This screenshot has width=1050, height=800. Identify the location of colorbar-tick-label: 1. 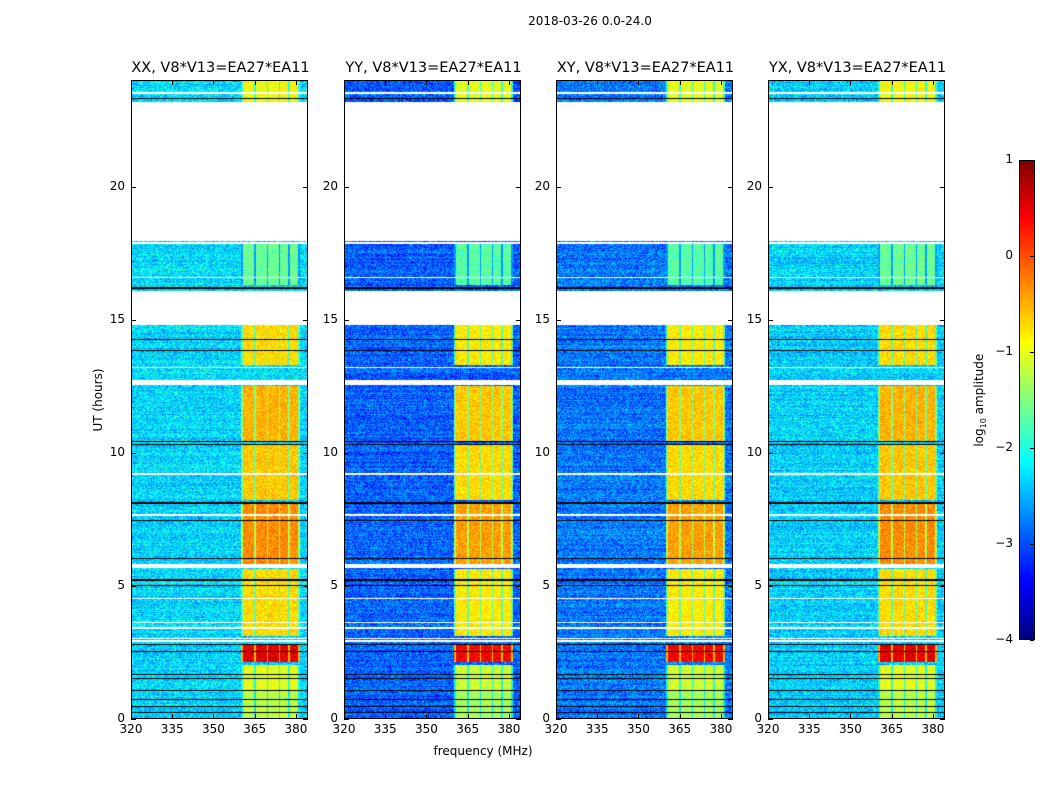
(1009, 159).